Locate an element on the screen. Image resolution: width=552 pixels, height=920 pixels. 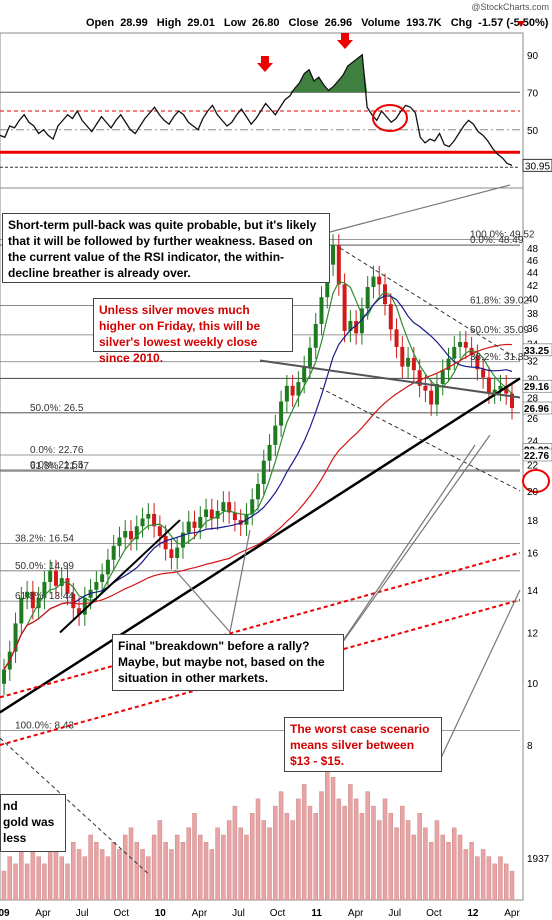
red-down-arrow is located at coordinates (345, 41).